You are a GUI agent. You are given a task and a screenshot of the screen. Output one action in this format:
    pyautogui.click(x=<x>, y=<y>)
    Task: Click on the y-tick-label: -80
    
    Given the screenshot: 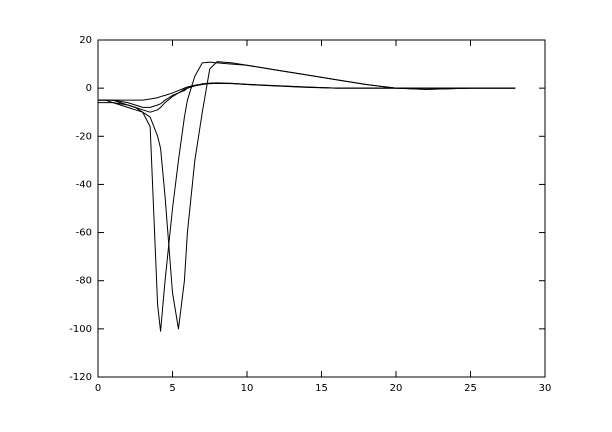 What is the action you would take?
    pyautogui.click(x=84, y=281)
    